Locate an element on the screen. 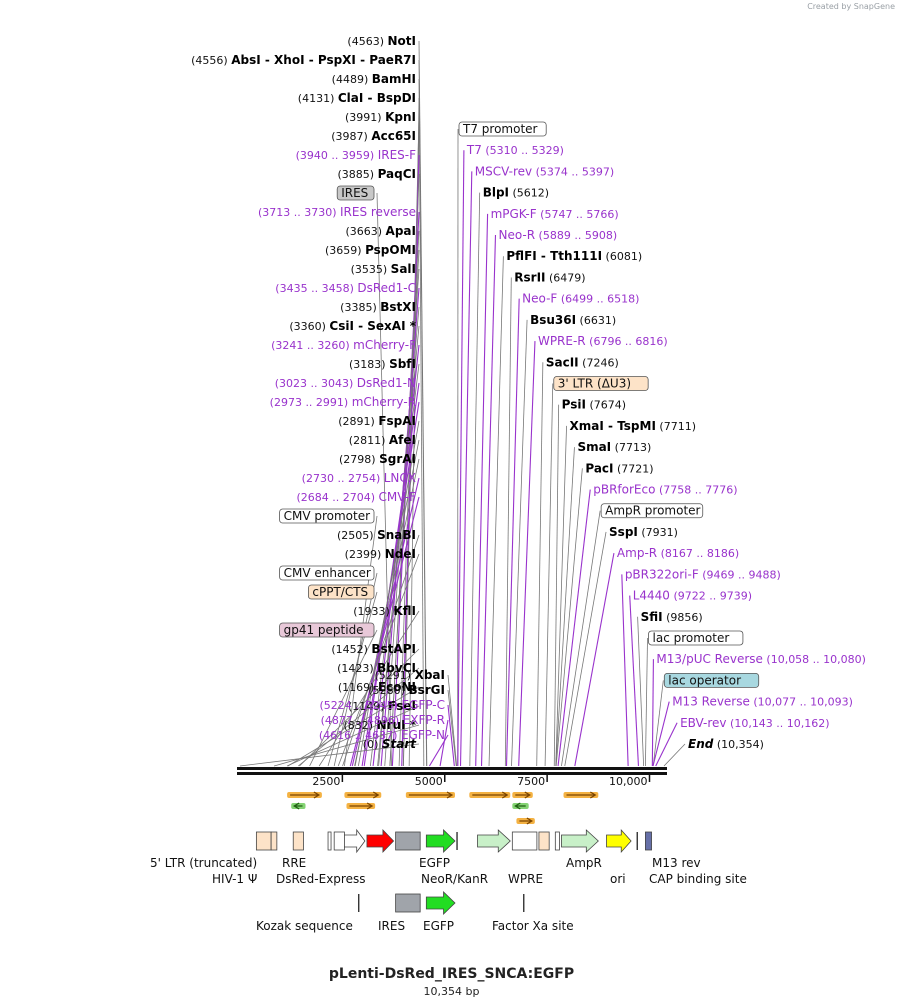  label-part: SgrAI is located at coordinates (397, 459).